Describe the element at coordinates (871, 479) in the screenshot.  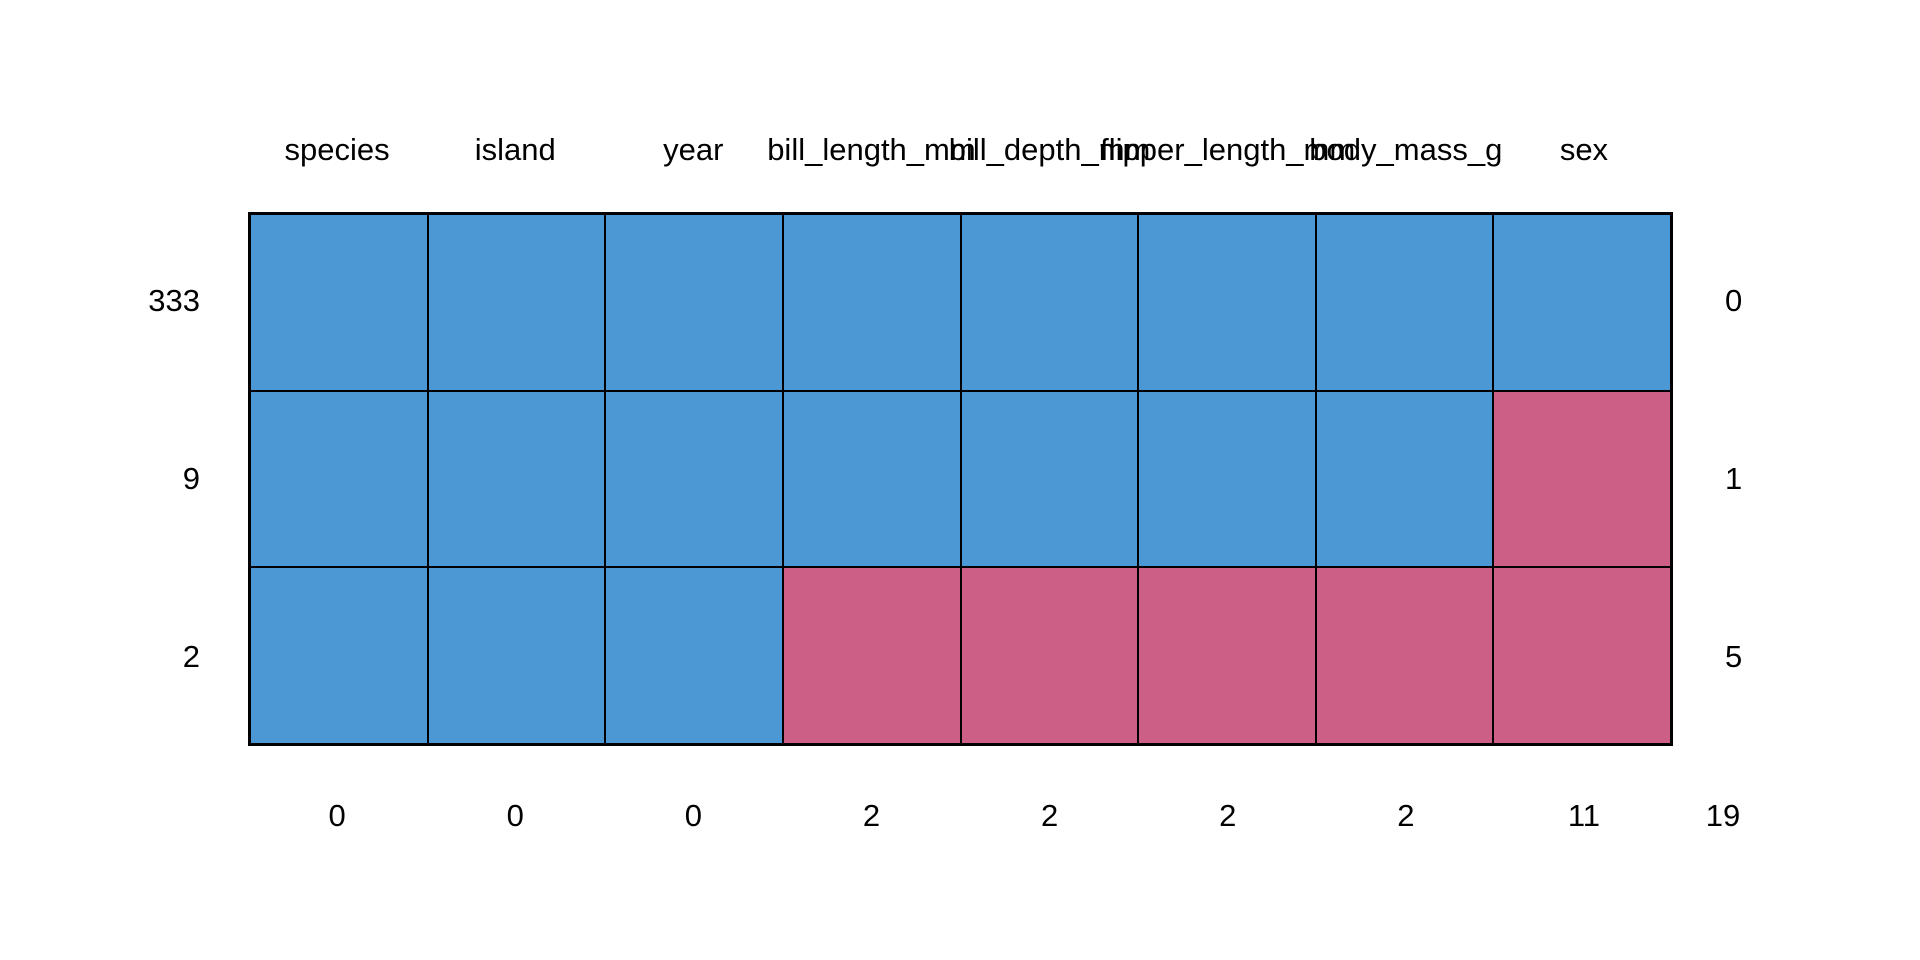
I see `cell-bill_length_mm-pattern-2-observed` at that location.